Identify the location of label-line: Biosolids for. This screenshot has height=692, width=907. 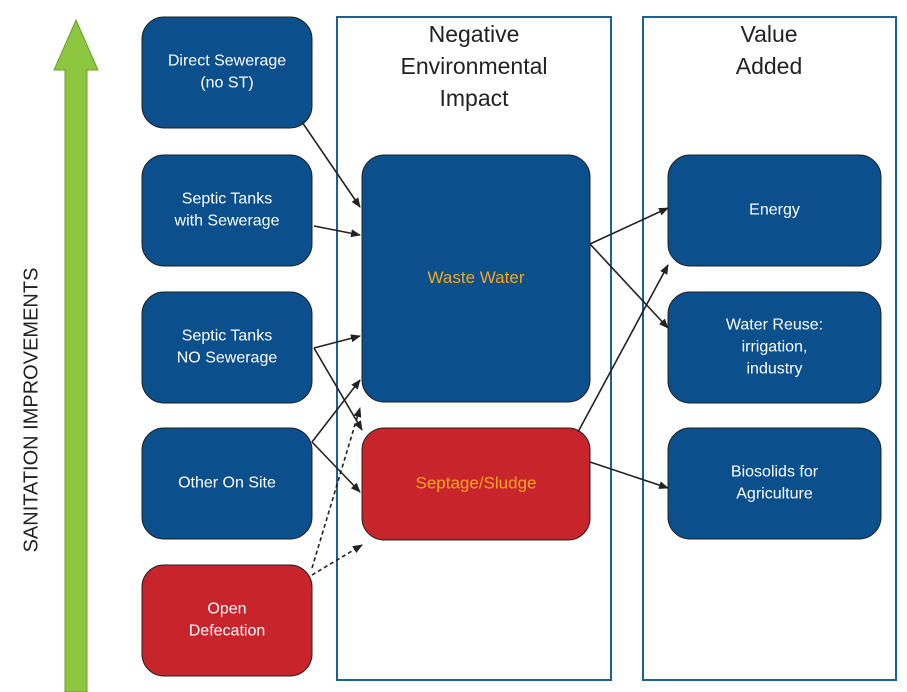
(775, 472).